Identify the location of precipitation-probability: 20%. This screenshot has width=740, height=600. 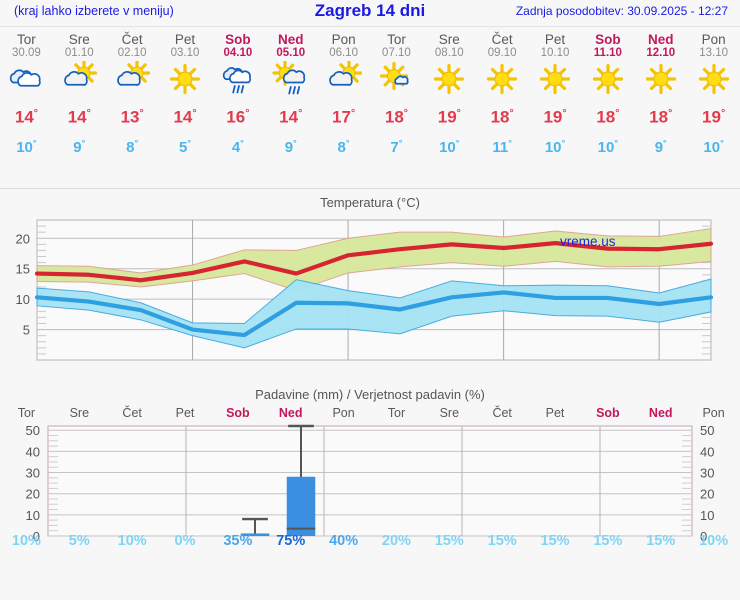
(396, 540).